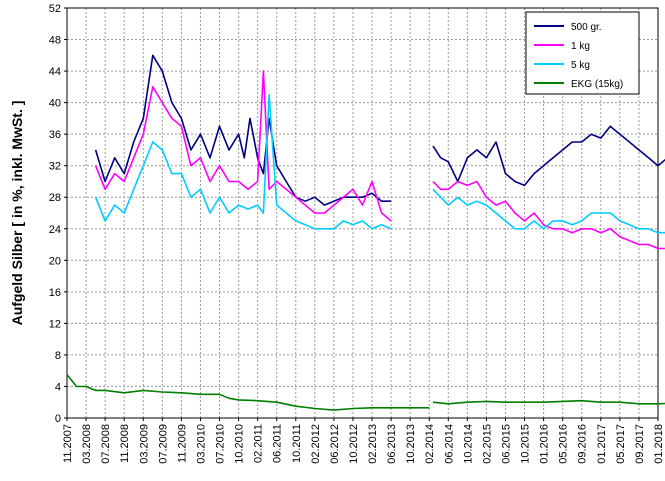 The image size is (665, 481). I want to click on x-tick-label: 06.2014, so click(449, 444).